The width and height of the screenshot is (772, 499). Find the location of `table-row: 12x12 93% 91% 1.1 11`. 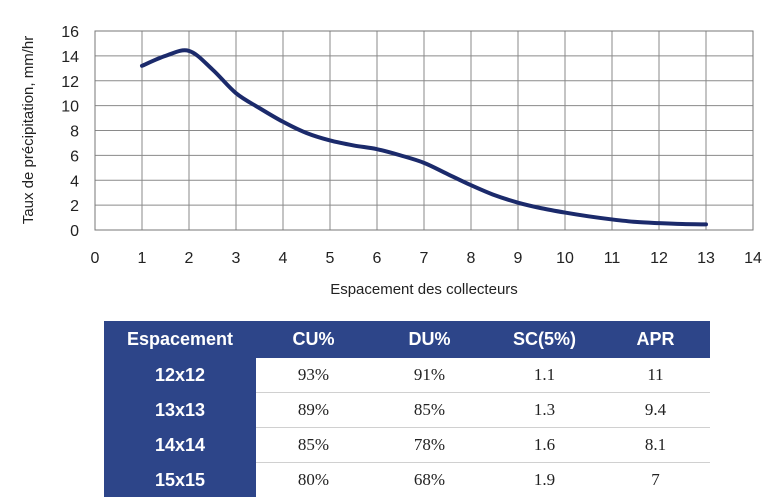

table-row: 12x12 93% 91% 1.1 11 is located at coordinates (407, 375).